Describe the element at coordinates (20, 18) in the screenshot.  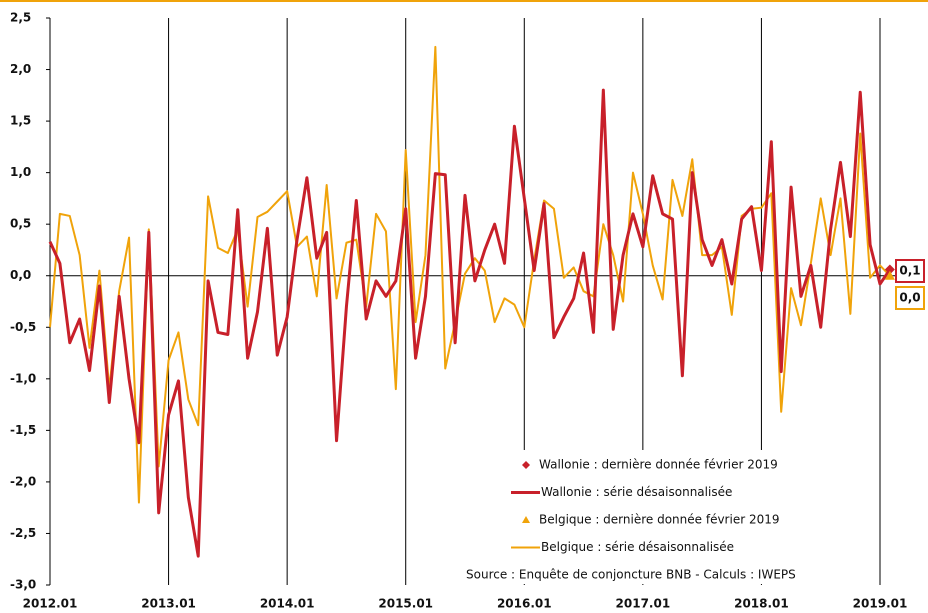
I see `y-tick-label: 2,5` at that location.